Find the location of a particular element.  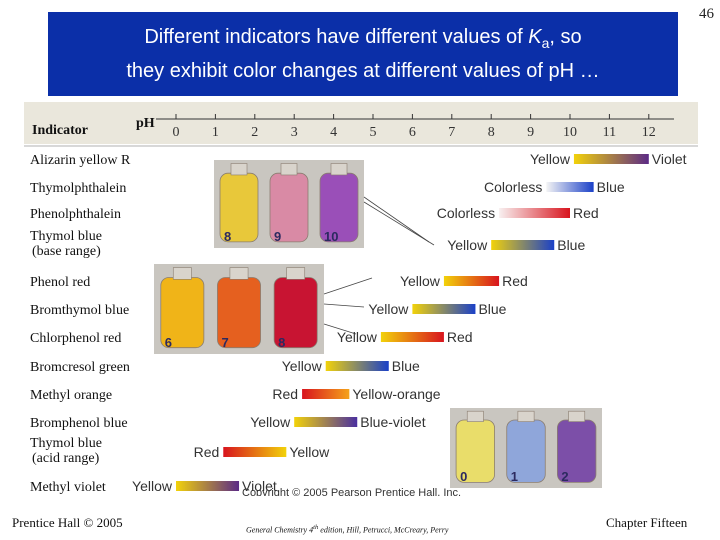

ph-tick-label: 8 is located at coordinates (491, 132).